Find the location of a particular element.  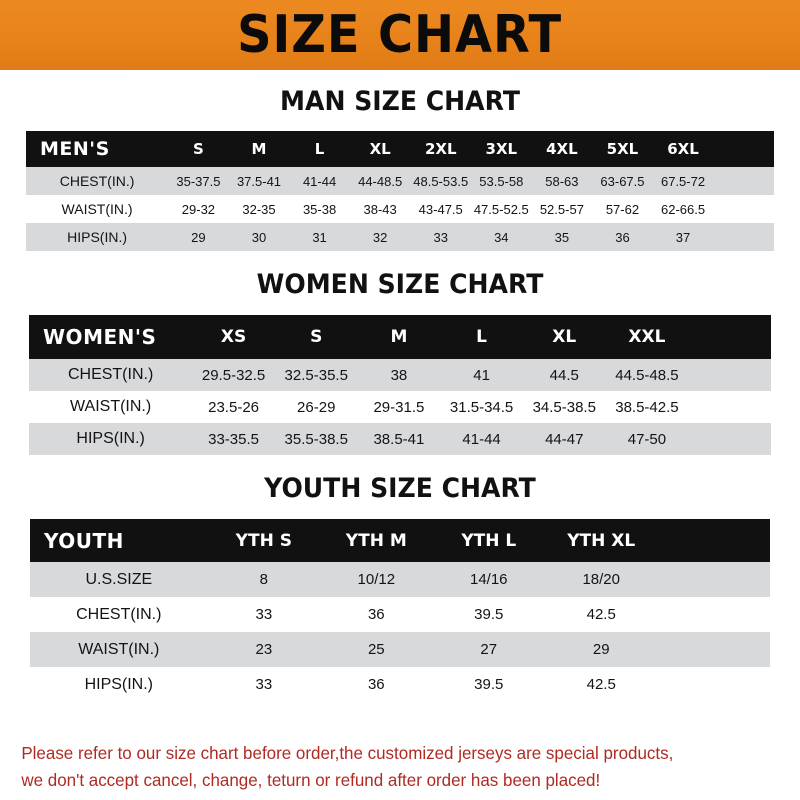

men-header-label: MEN'S is located at coordinates (97, 149).